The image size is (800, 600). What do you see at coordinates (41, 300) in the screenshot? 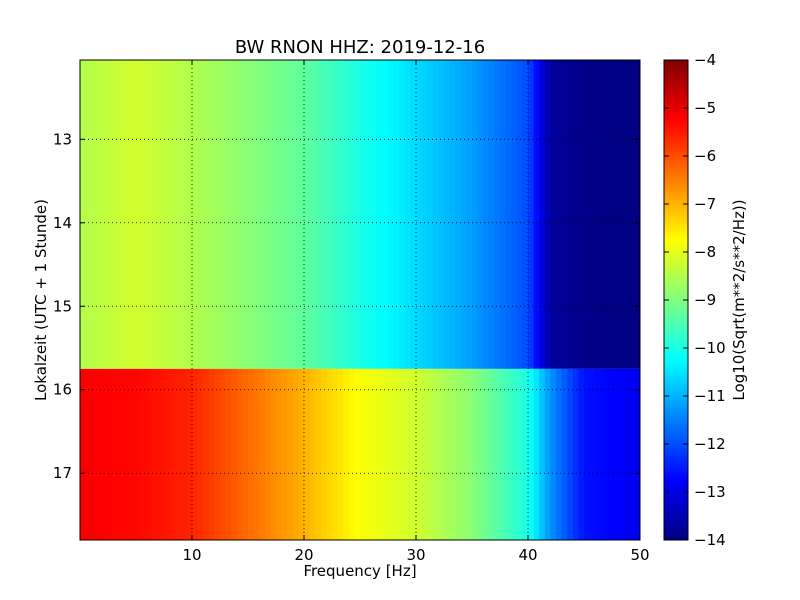
I see `y-axis-label: Lokalzeit (UTC + 1 Stunde)` at bounding box center [41, 300].